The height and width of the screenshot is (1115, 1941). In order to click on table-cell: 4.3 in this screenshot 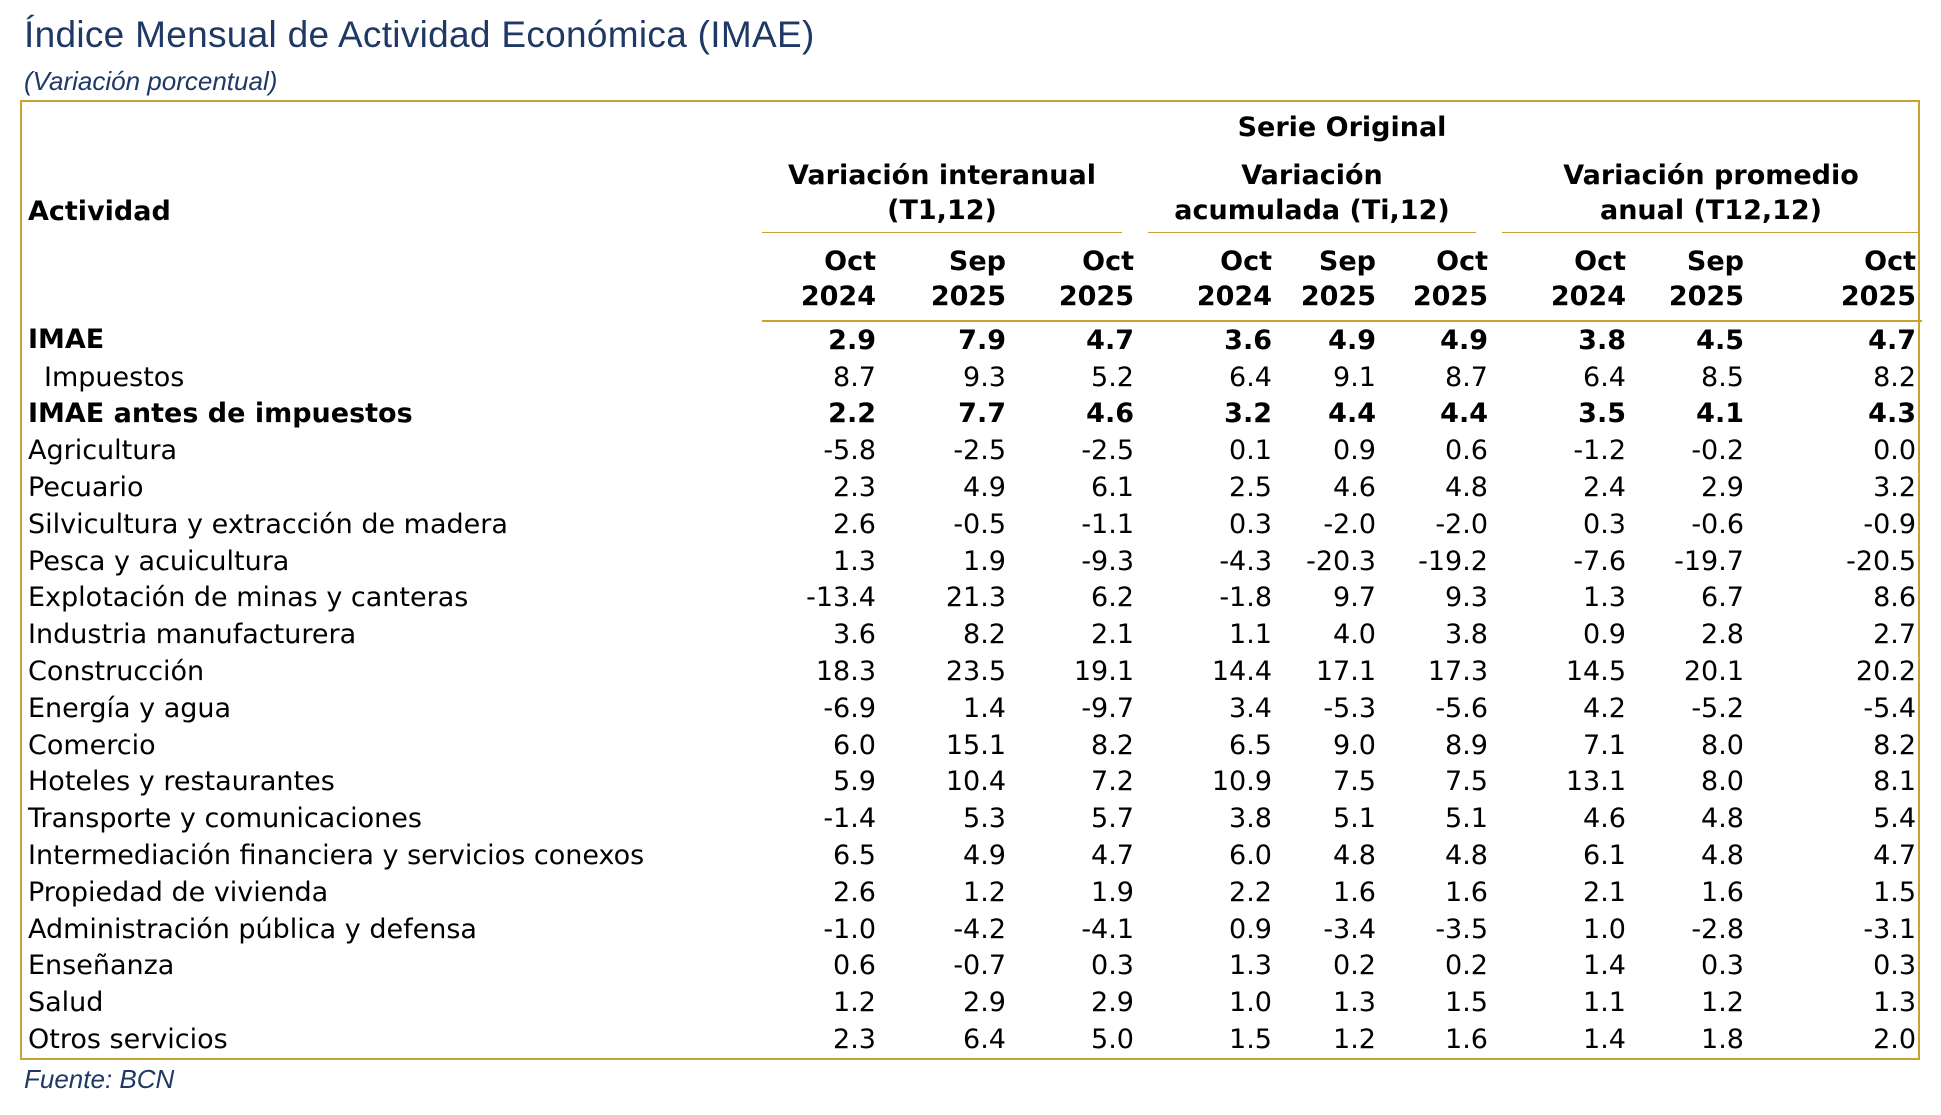, I will do `click(1892, 414)`.